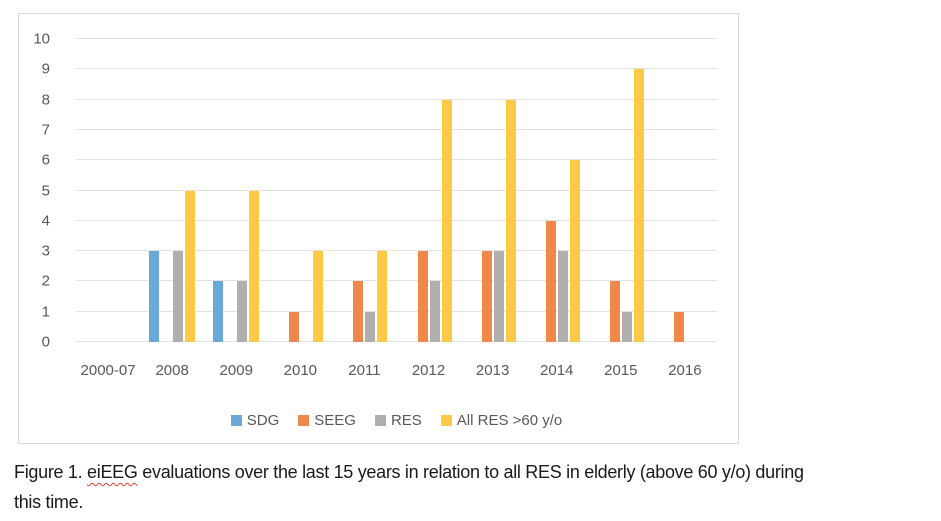  I want to click on legend-label-sdg: SDG, so click(263, 420).